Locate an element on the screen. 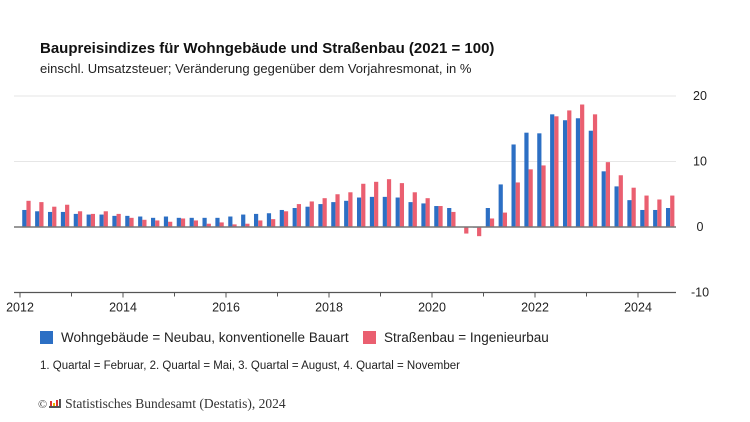 This screenshot has width=750, height=422. y-tick-label: 20 is located at coordinates (700, 96).